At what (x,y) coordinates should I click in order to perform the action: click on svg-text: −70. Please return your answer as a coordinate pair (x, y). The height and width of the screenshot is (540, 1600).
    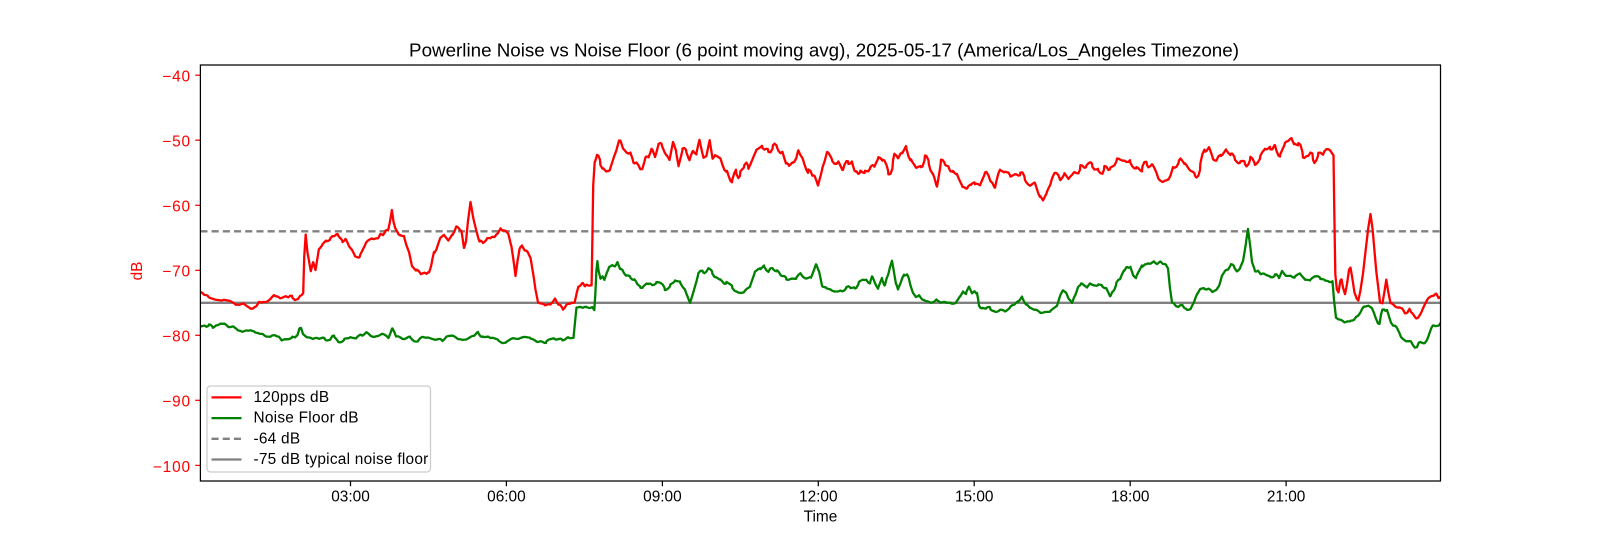
    Looking at the image, I should click on (176, 272).